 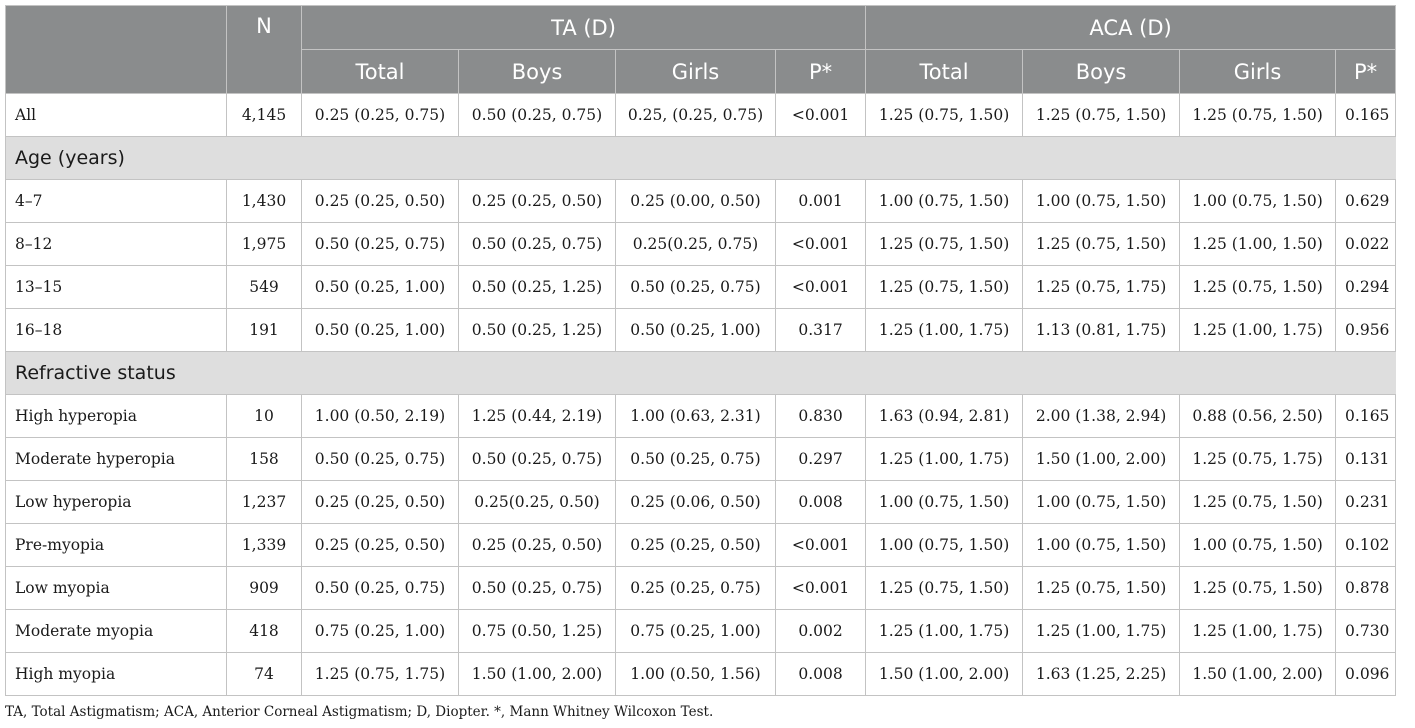 What do you see at coordinates (695, 416) in the screenshot?
I see `table-cell: 1.00 (0.63, 2.31)` at bounding box center [695, 416].